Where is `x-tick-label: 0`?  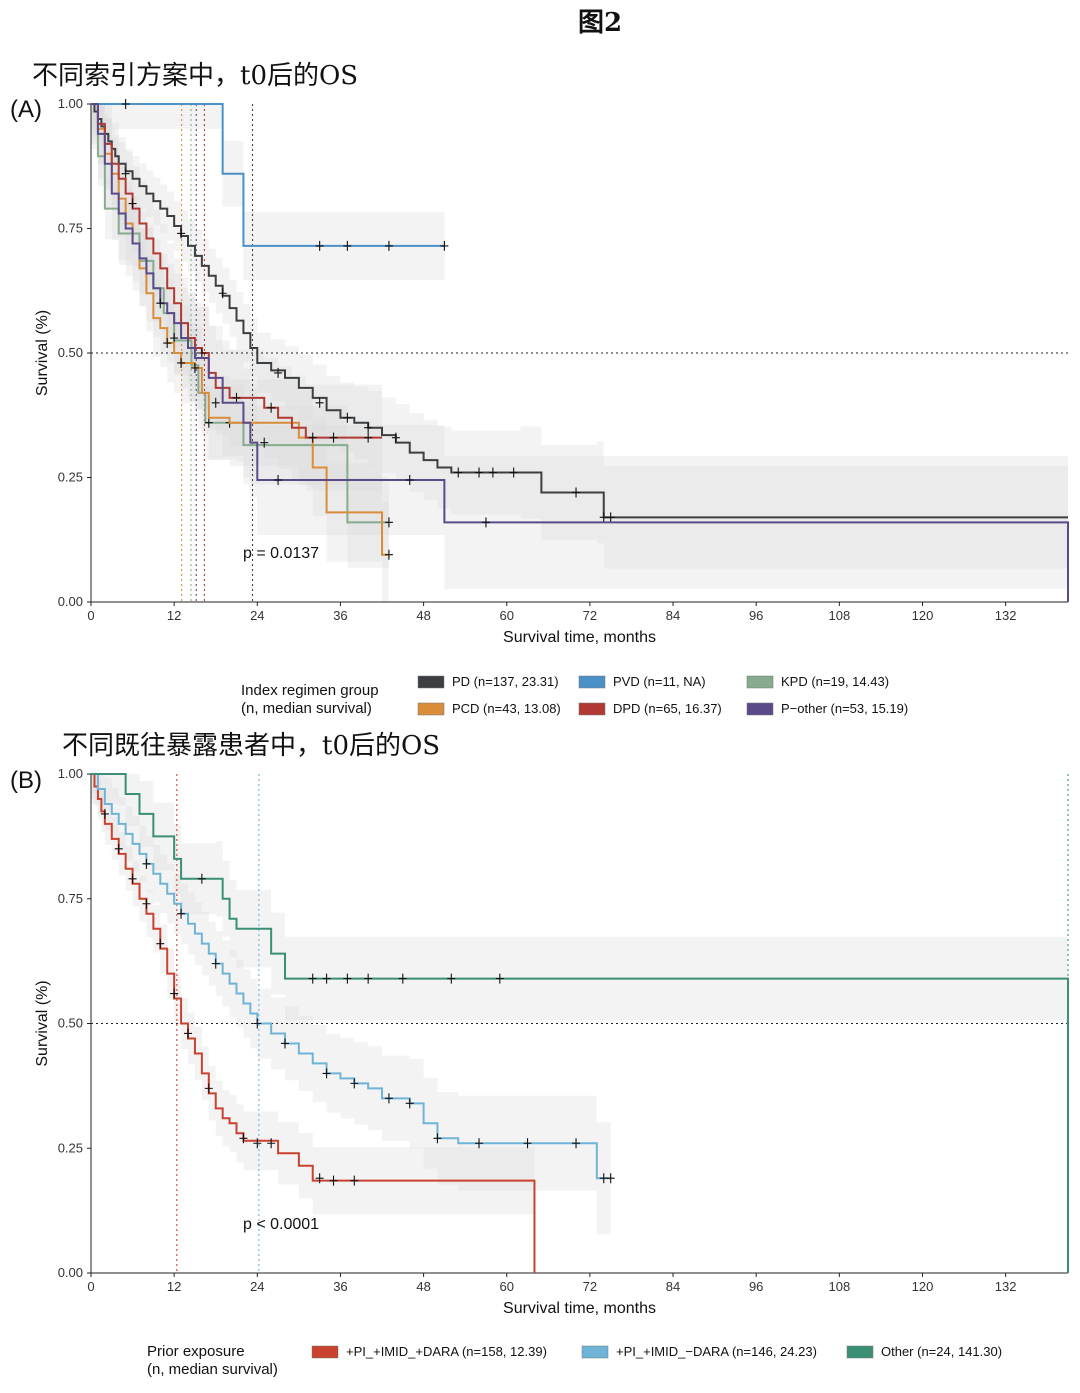
x-tick-label: 0 is located at coordinates (90, 1286).